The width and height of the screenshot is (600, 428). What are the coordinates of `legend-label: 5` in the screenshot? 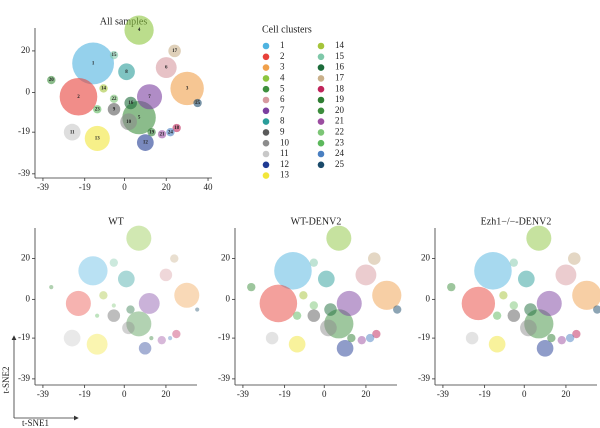 It's located at (282, 88).